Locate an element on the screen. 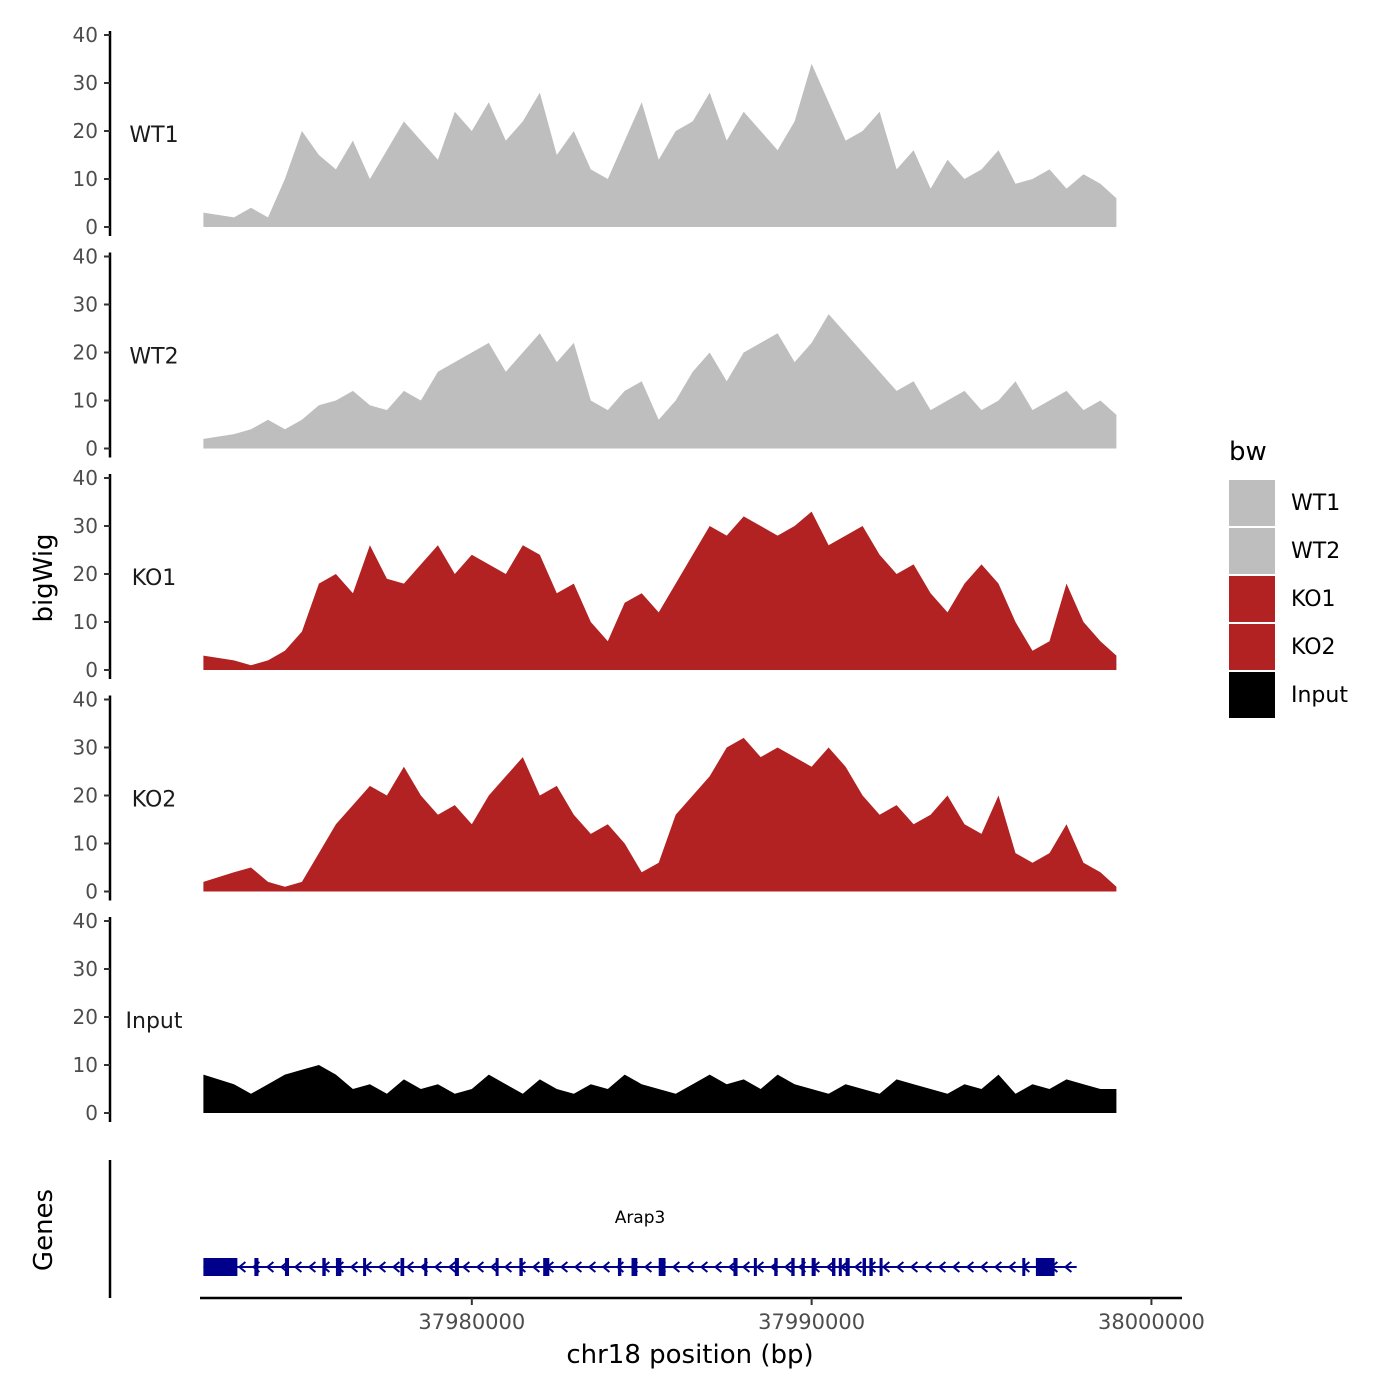  legend: bw WT1 WT2 KO1 KO2 Input is located at coordinates (1288, 577).